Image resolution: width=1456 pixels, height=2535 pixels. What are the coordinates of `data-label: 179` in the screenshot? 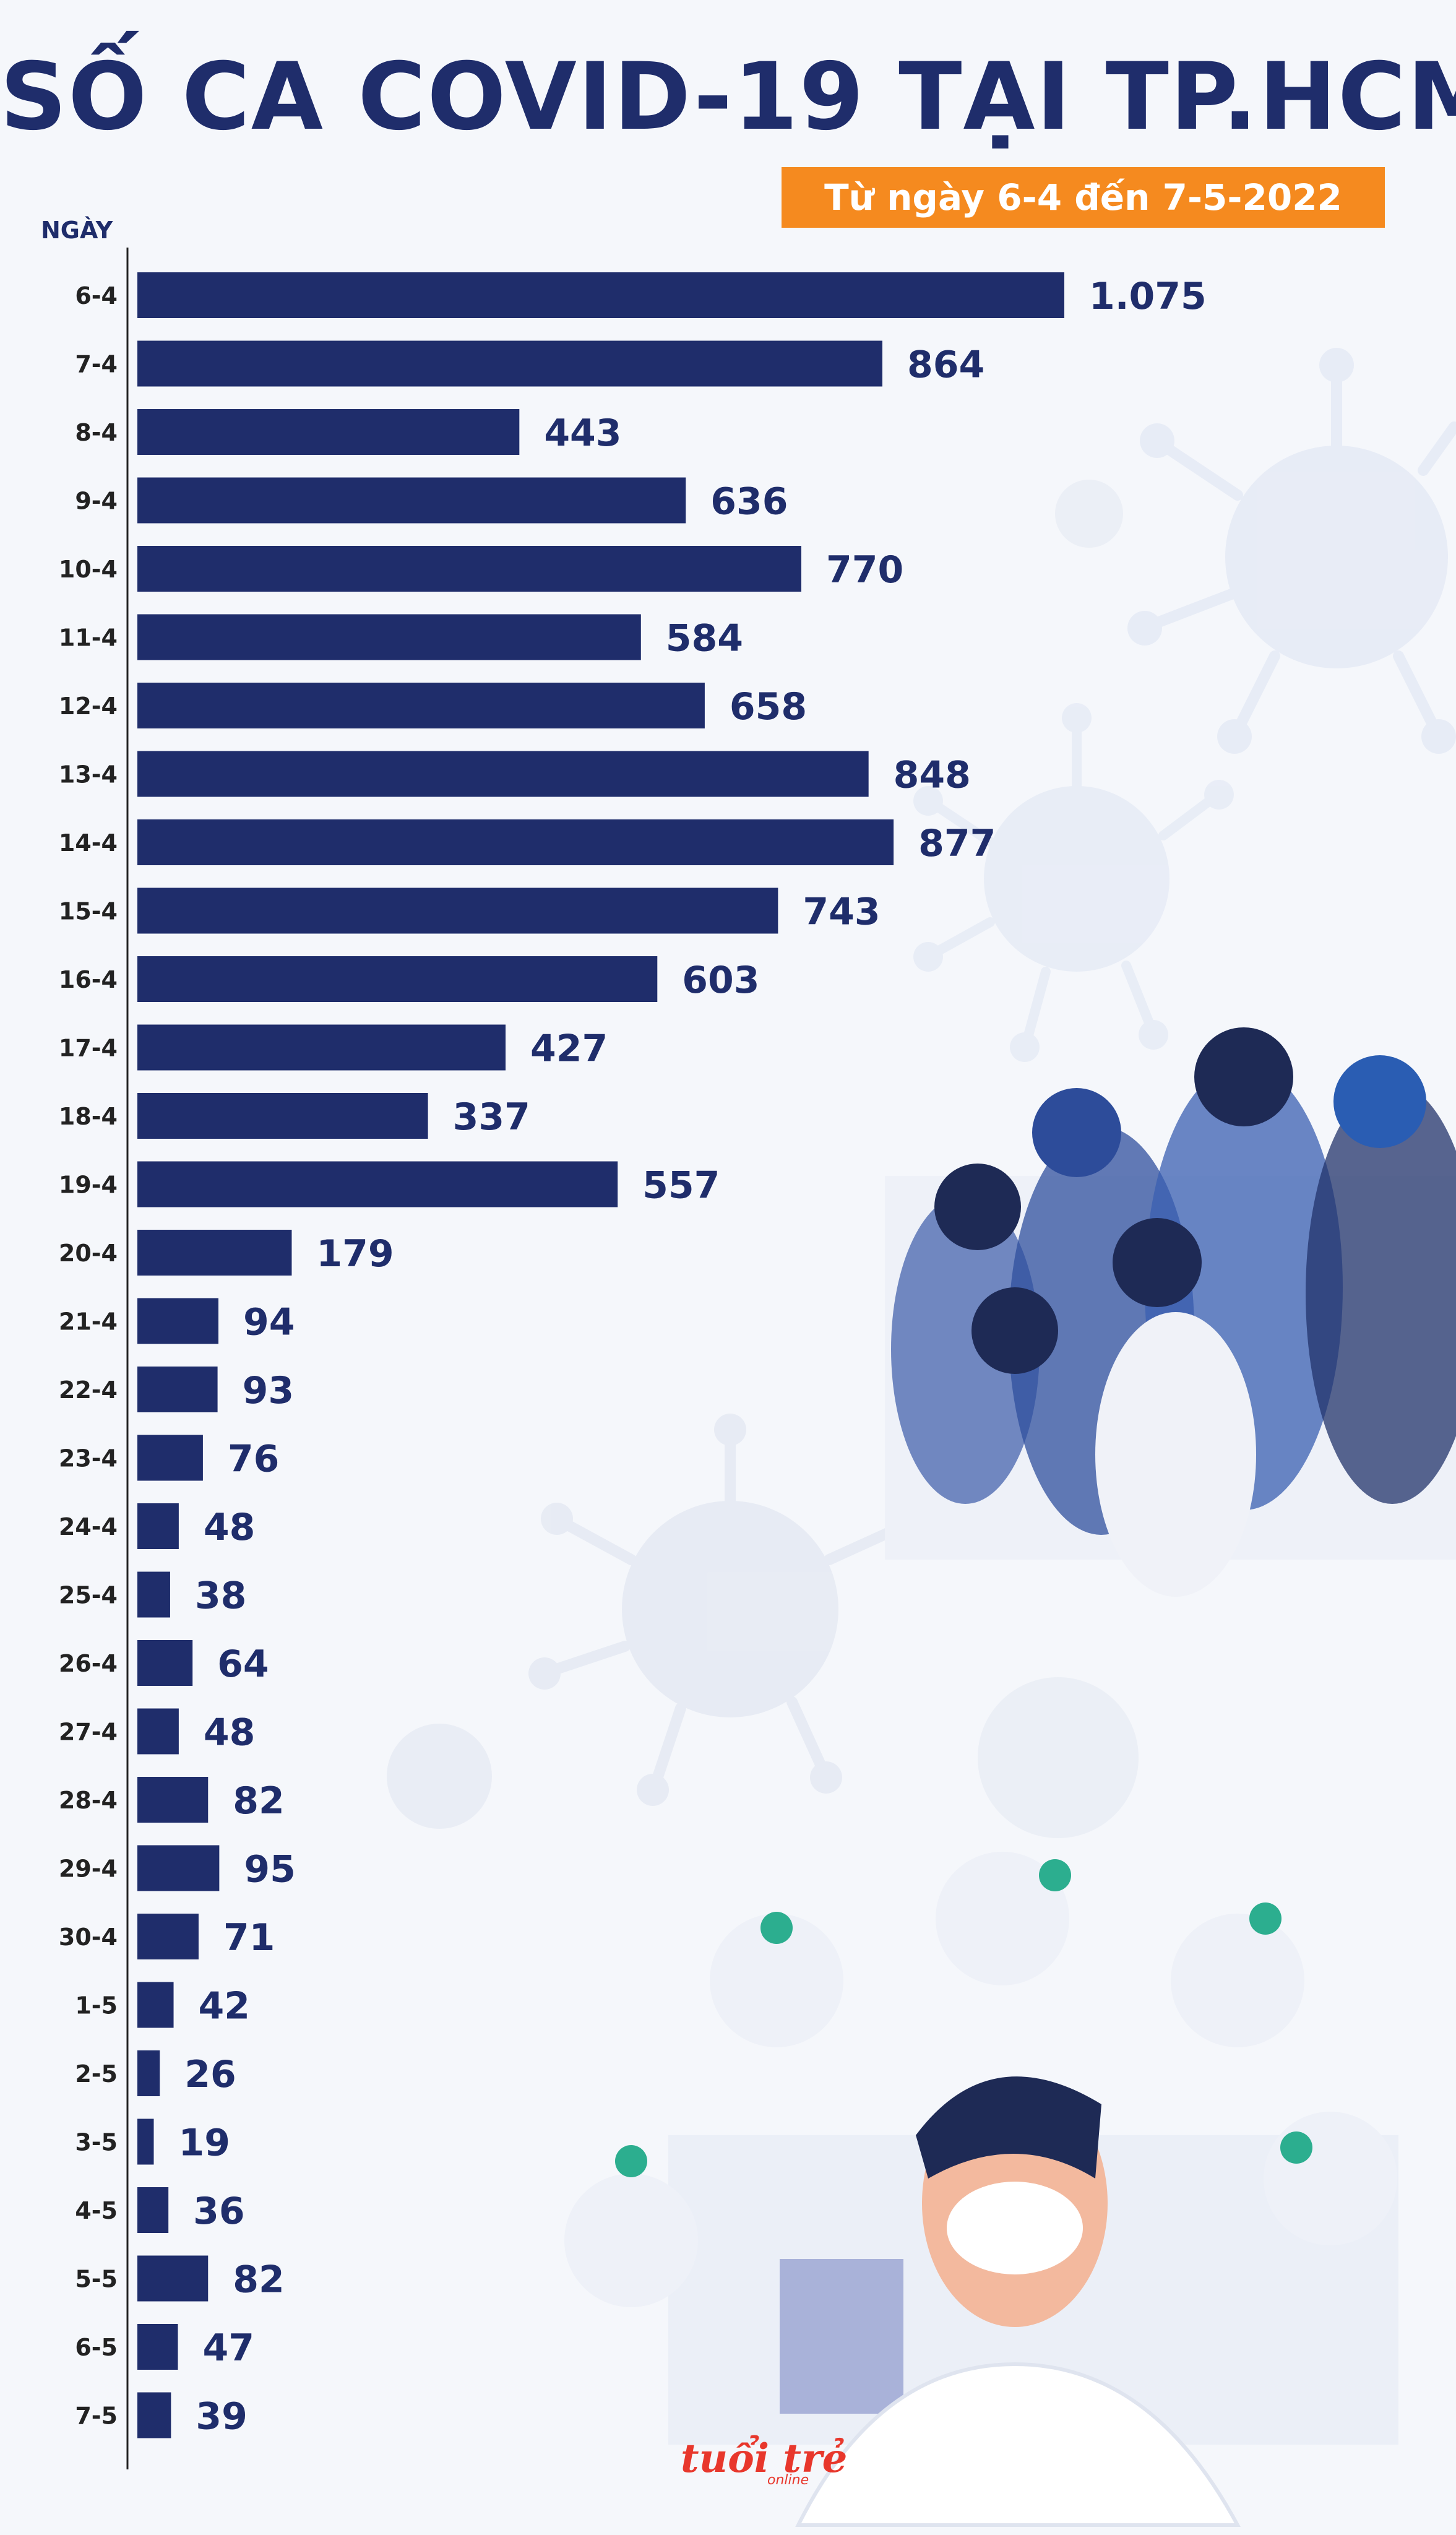 It's located at (355, 1254).